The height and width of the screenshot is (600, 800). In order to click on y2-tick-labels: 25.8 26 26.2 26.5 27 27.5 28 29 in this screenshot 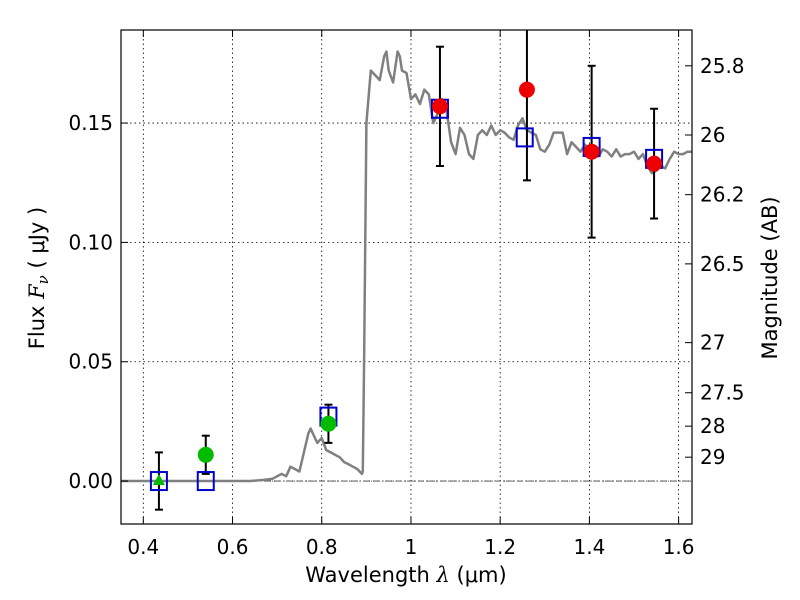, I will do `click(722, 261)`.